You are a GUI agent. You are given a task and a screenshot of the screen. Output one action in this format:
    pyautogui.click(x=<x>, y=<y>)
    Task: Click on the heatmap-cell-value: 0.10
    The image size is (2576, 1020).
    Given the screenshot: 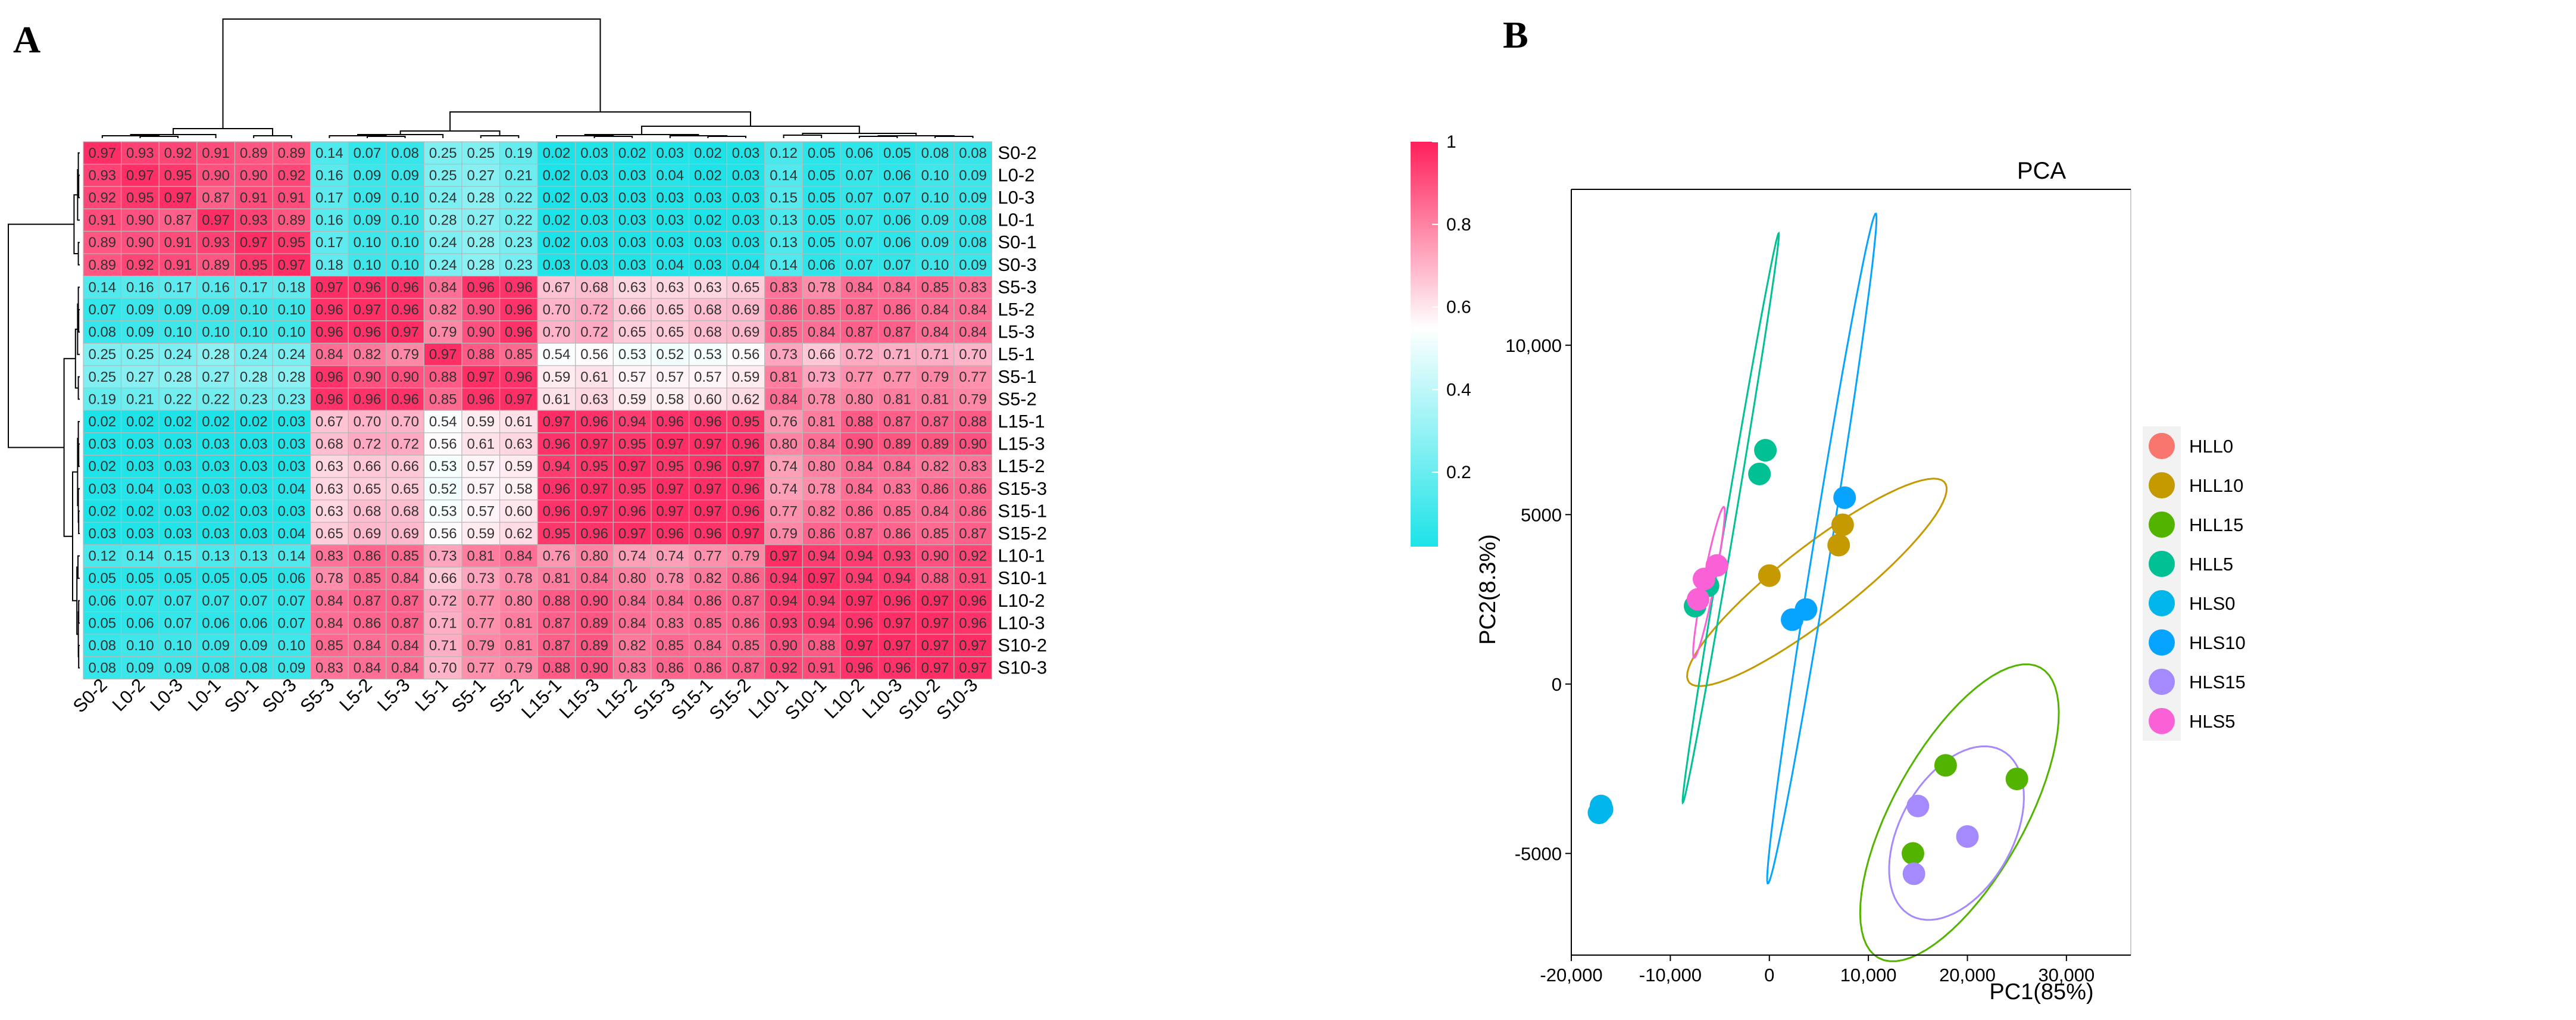 What is the action you would take?
    pyautogui.click(x=368, y=265)
    